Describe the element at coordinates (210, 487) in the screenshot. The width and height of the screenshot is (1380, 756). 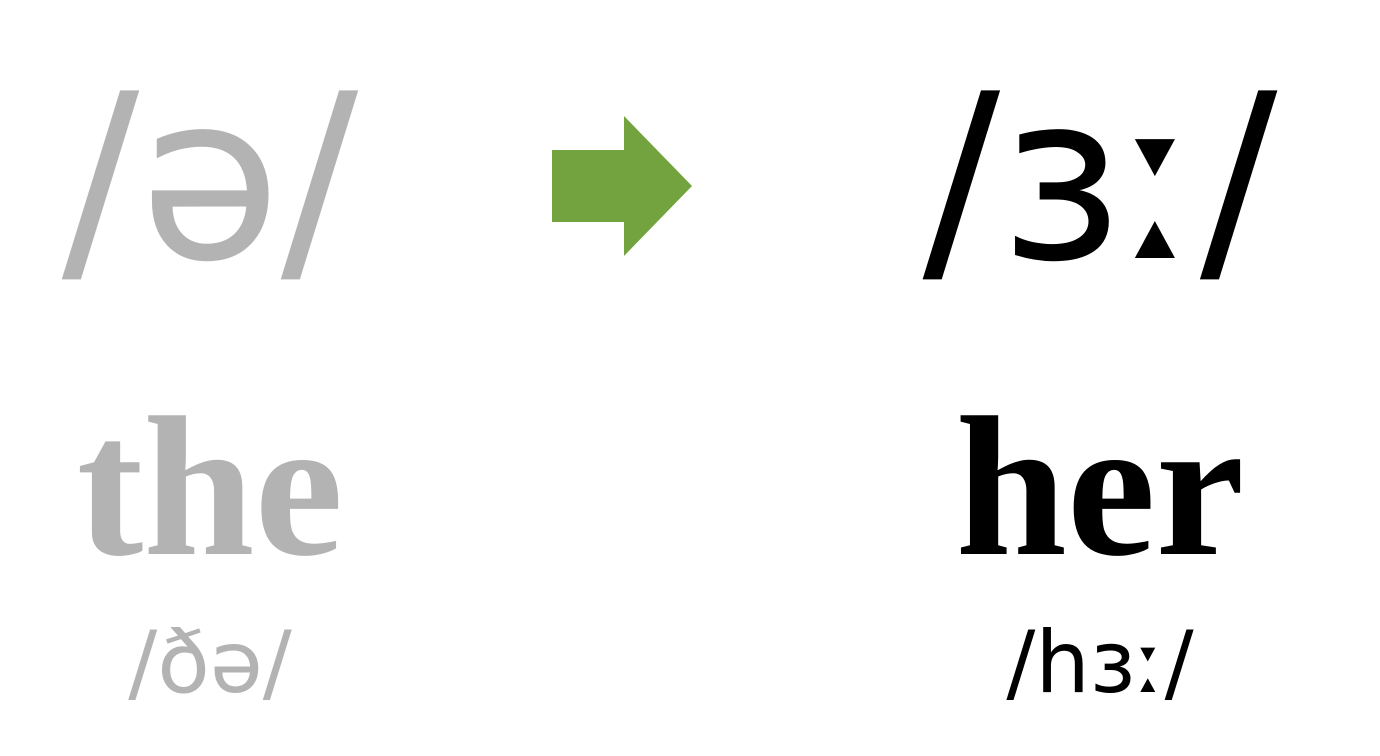
I see `before-example-word: the` at that location.